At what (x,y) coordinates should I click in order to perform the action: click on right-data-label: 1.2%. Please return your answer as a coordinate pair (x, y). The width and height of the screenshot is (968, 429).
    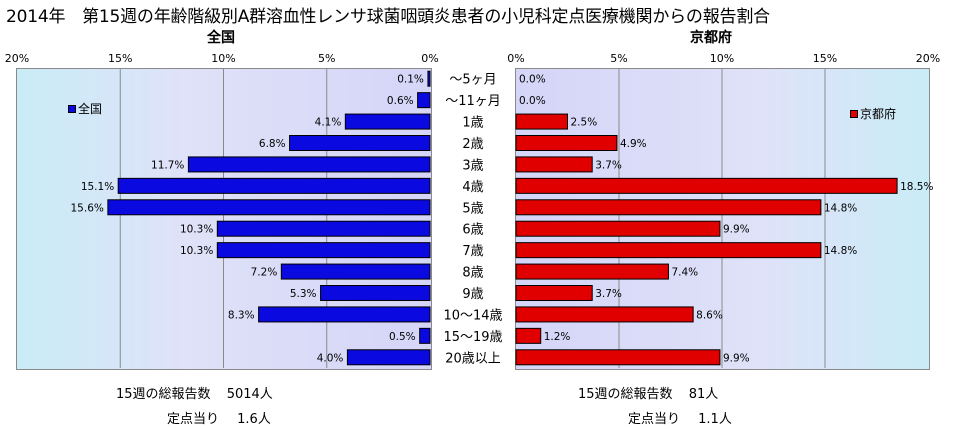
    Looking at the image, I should click on (557, 337).